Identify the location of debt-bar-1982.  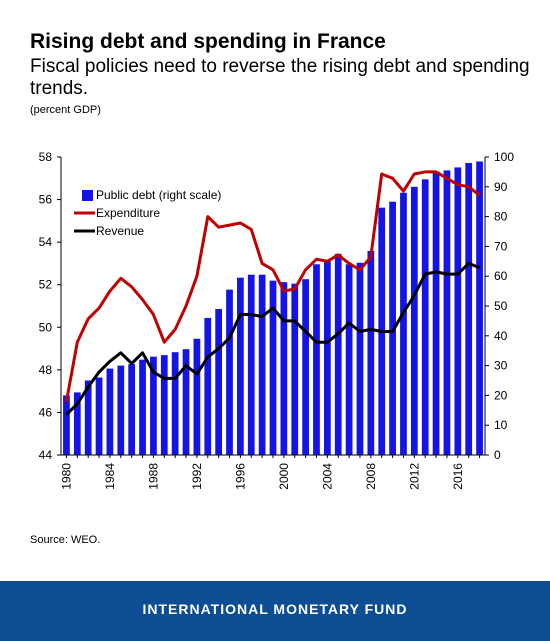
(88, 417).